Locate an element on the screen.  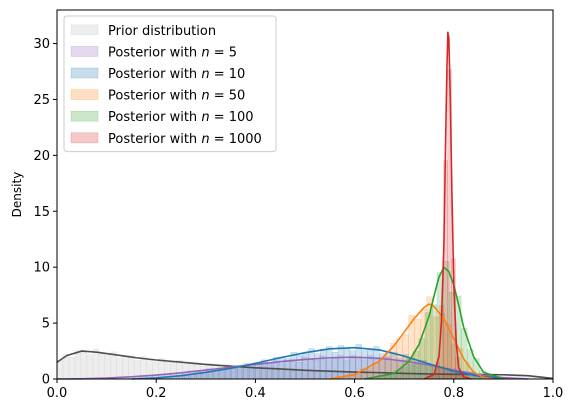
y-tick-label: 25 is located at coordinates (41, 100).